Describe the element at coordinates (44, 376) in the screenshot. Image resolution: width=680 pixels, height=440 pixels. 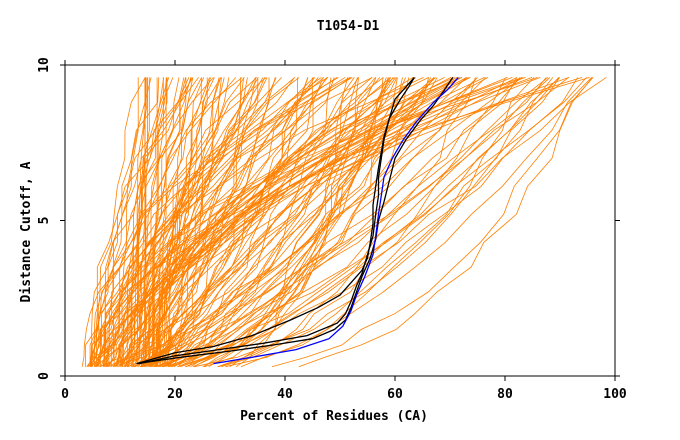
I see `y-tick-label: 0` at that location.